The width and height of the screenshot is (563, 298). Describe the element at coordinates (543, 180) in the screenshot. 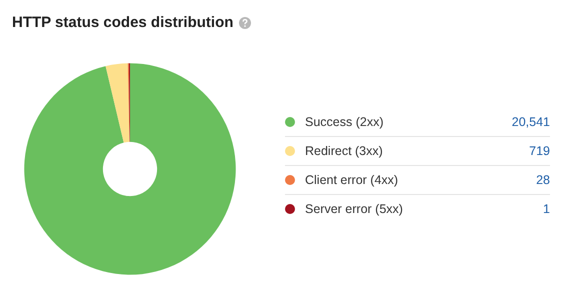

I see `data-label: 28` at that location.